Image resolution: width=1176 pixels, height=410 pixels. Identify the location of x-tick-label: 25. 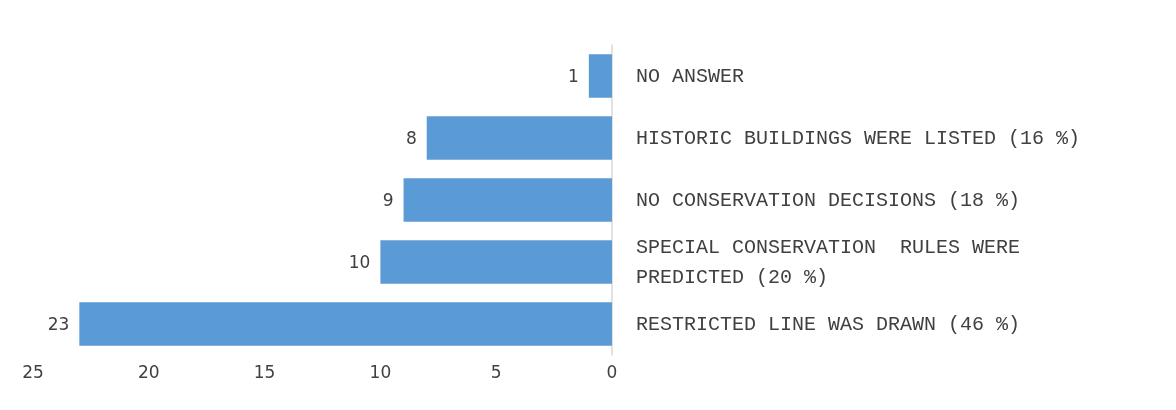
(33, 371).